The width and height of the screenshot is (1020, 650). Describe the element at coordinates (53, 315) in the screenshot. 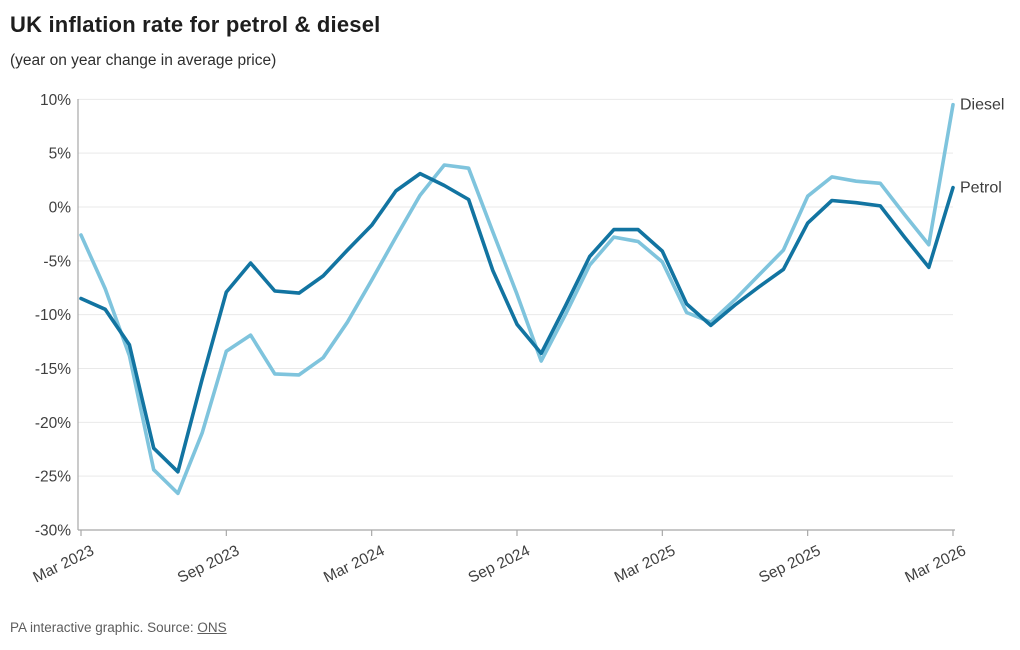

I see `y-tick-label: -10%` at that location.